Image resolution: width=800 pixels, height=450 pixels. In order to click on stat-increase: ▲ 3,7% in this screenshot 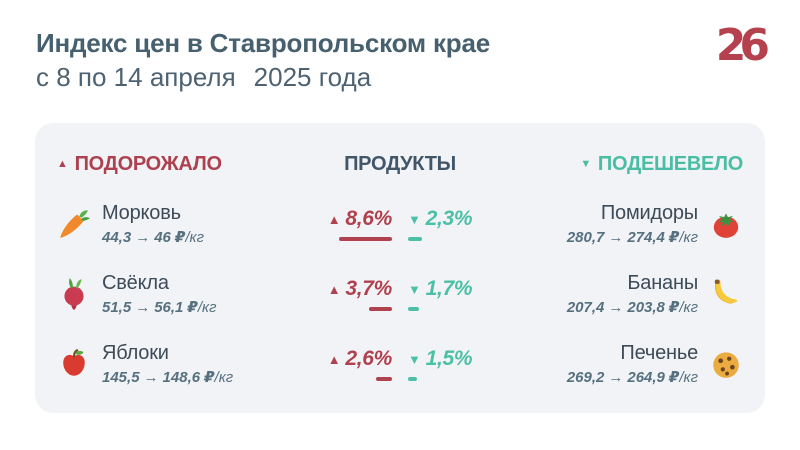, I will do `click(360, 294)`.